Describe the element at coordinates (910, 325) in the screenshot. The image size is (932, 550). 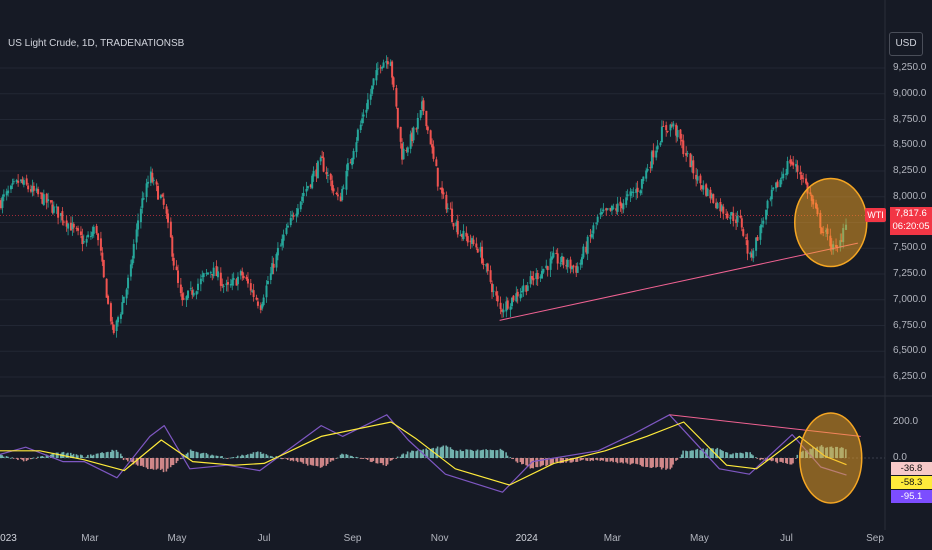
I see `price-tick-label: 6,750.0` at that location.